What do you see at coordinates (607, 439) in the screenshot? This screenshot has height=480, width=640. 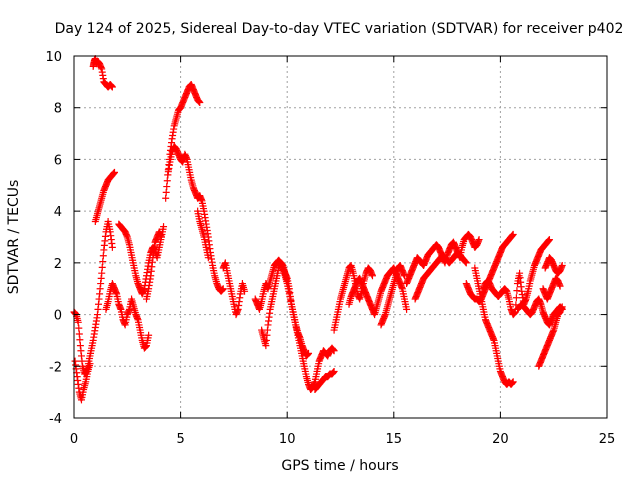 I see `x-tick-label: 25` at bounding box center [607, 439].